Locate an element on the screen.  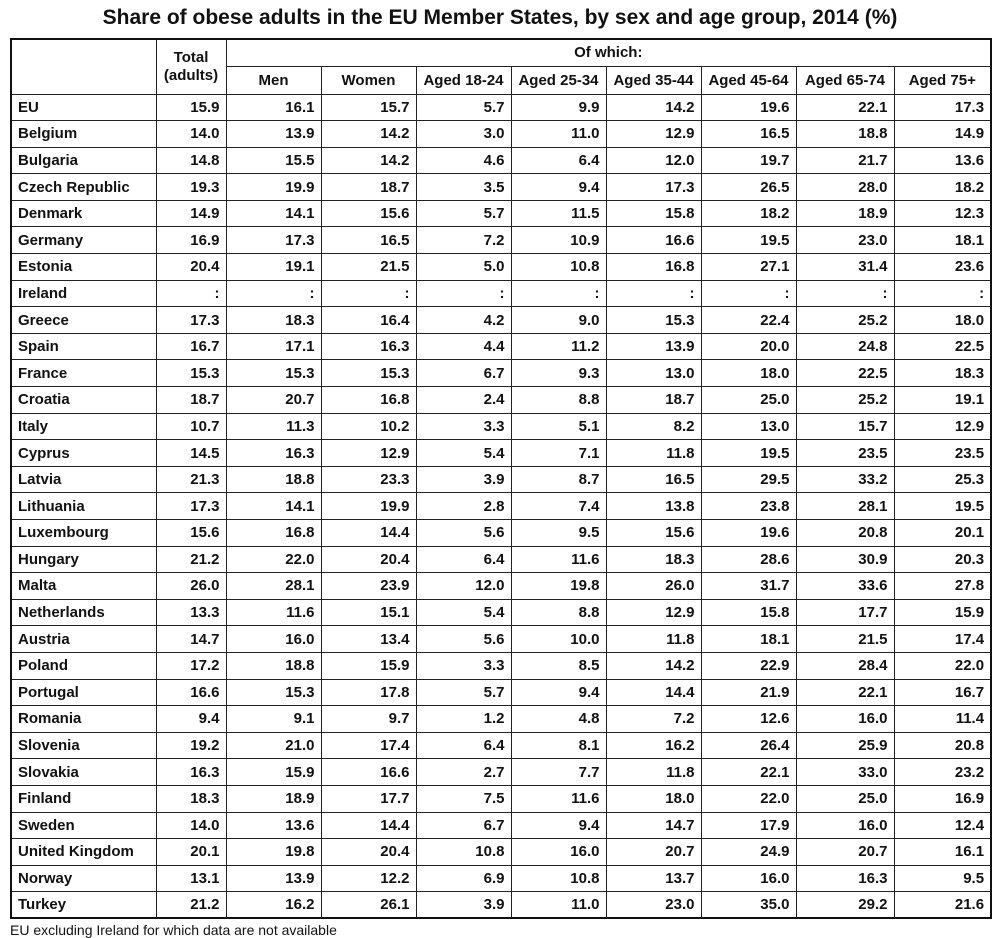
value-cell: 22.5 is located at coordinates (845, 373).